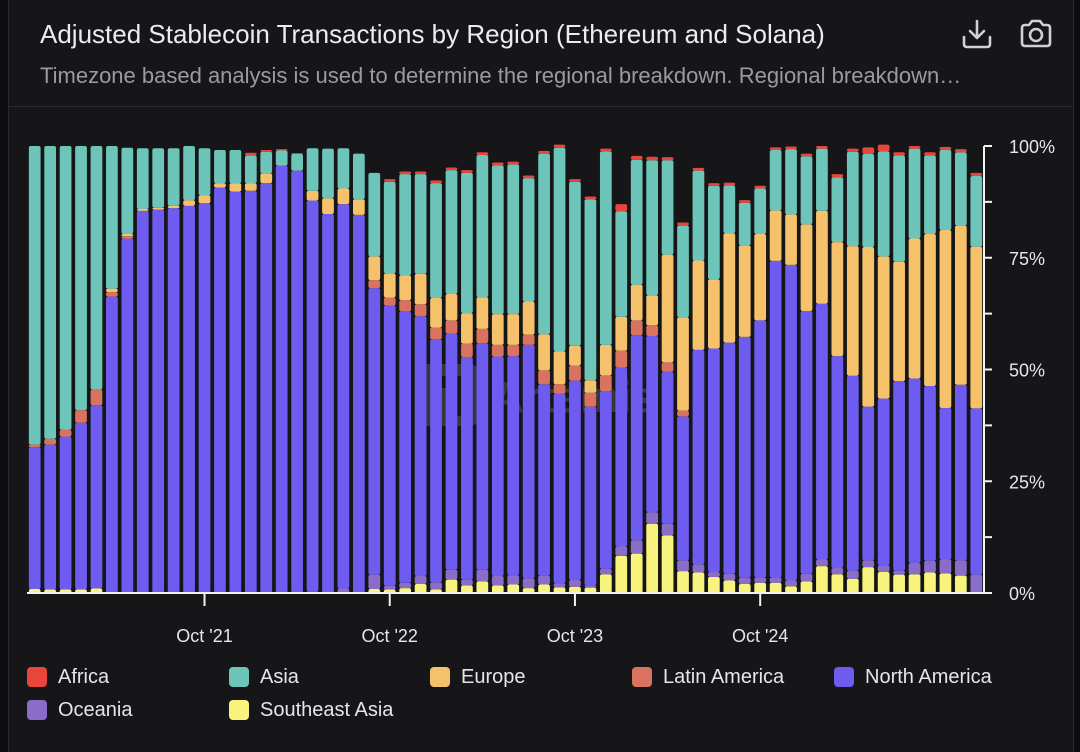 This screenshot has height=752, width=1080. Describe the element at coordinates (1036, 34) in the screenshot. I see `screenshot-button` at that location.